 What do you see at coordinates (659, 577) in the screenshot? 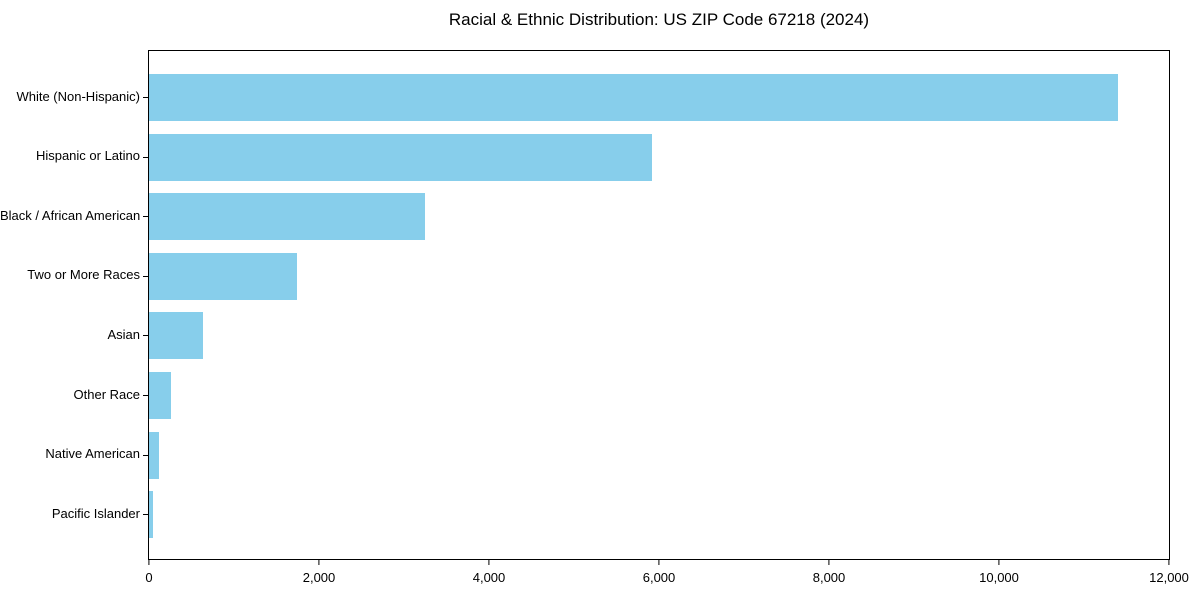
I see `x-tick-label: 6,000` at bounding box center [659, 577].